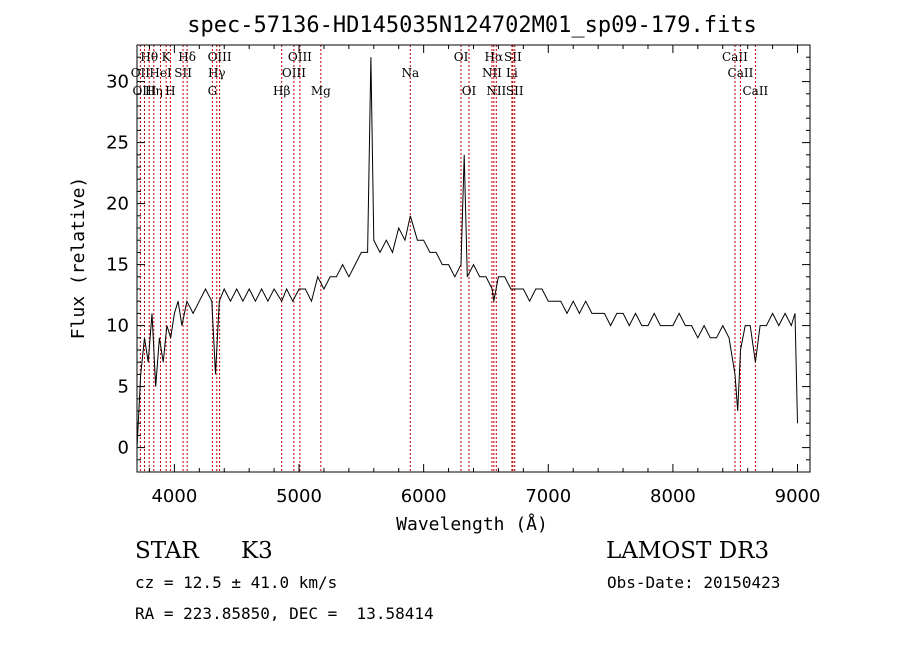 The height and width of the screenshot is (649, 900). What do you see at coordinates (160, 73) in the screenshot?
I see `line-marker-label-4: HeI` at bounding box center [160, 73].